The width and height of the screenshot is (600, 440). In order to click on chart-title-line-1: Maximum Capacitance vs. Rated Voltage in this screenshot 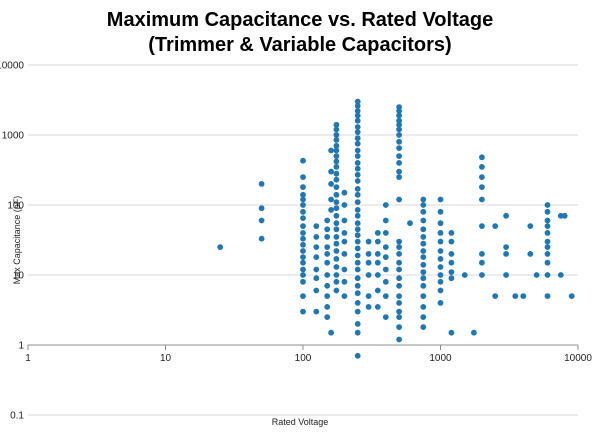, I will do `click(300, 20)`.